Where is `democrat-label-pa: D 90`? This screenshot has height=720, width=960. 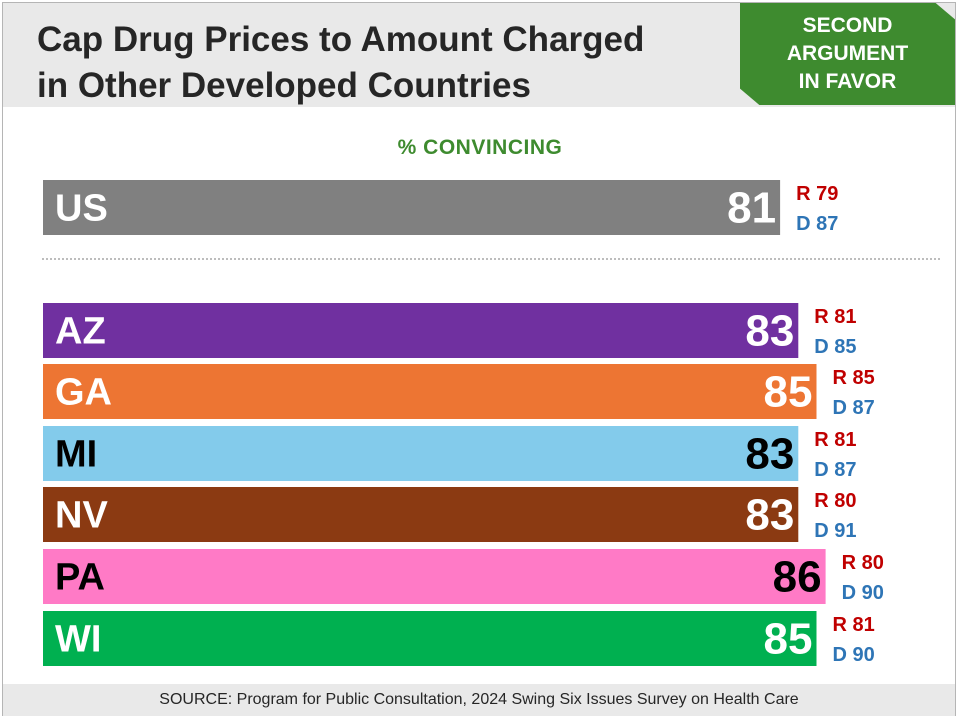
democrat-label-pa: D 90 is located at coordinates (863, 593).